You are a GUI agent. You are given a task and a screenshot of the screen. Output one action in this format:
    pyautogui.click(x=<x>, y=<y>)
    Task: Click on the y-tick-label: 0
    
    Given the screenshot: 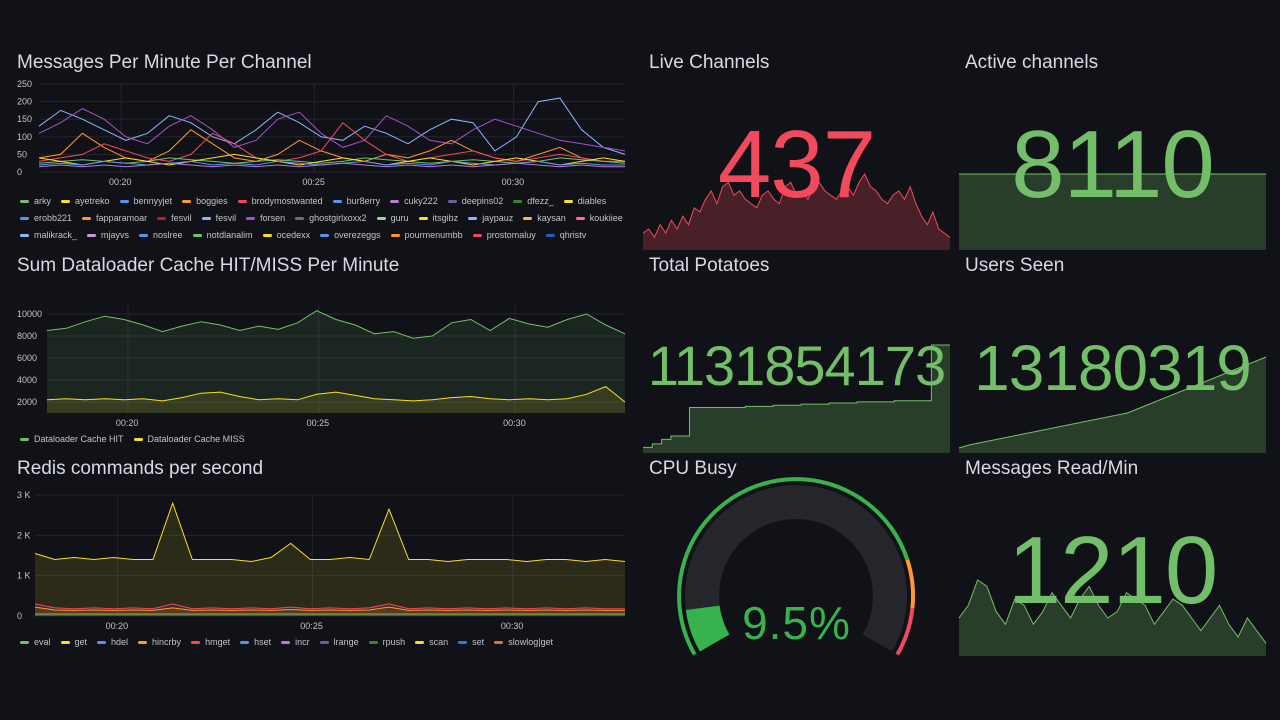 What is the action you would take?
    pyautogui.click(x=19, y=616)
    